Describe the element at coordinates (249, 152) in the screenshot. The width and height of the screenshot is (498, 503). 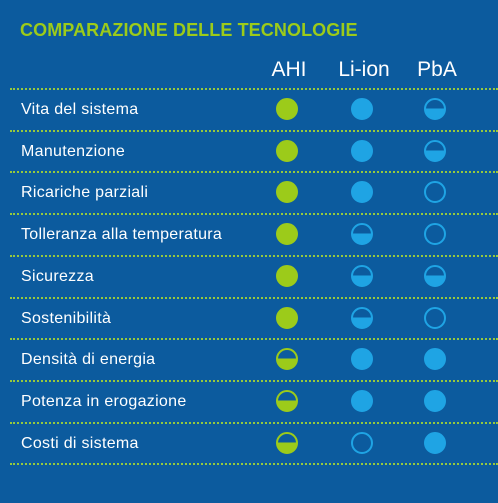
I see `table-row: Manutenzione` at that location.